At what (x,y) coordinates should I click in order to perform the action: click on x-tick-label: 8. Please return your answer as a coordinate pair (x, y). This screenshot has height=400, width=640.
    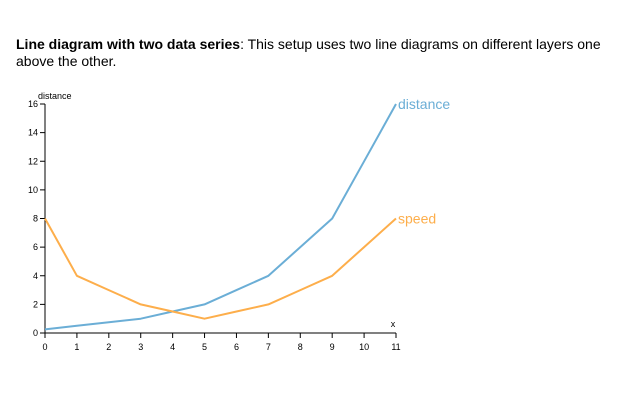
    Looking at the image, I should click on (300, 347).